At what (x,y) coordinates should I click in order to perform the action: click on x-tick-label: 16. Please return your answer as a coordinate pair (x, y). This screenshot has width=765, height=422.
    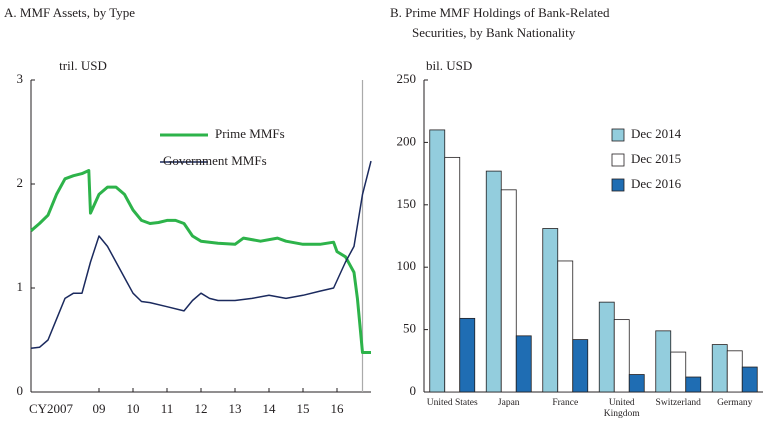
    Looking at the image, I should click on (338, 408).